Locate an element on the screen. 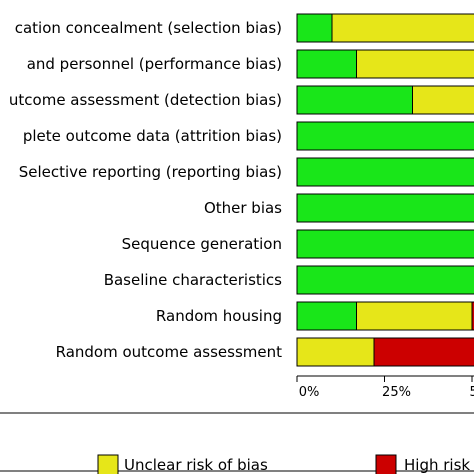 This screenshot has height=474, width=474. row-label: plete outcome data (attrition bias) is located at coordinates (152, 136).